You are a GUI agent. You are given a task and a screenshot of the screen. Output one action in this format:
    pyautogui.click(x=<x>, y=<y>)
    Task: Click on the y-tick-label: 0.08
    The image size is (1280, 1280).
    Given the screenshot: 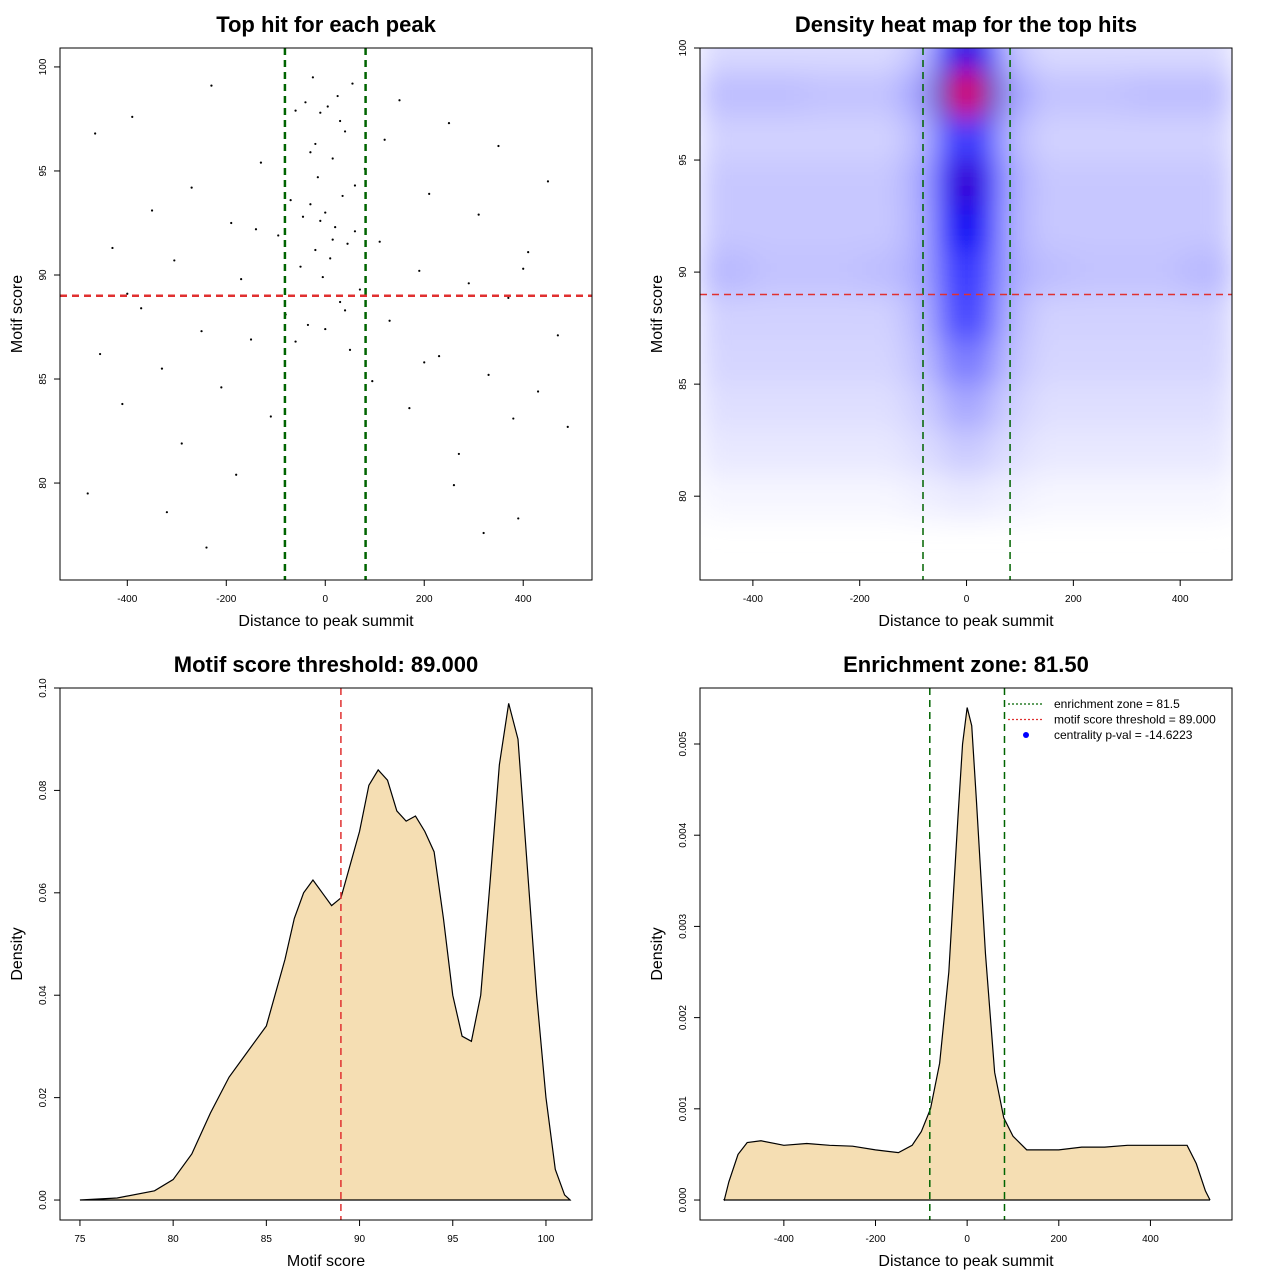 What is the action you would take?
    pyautogui.click(x=43, y=790)
    